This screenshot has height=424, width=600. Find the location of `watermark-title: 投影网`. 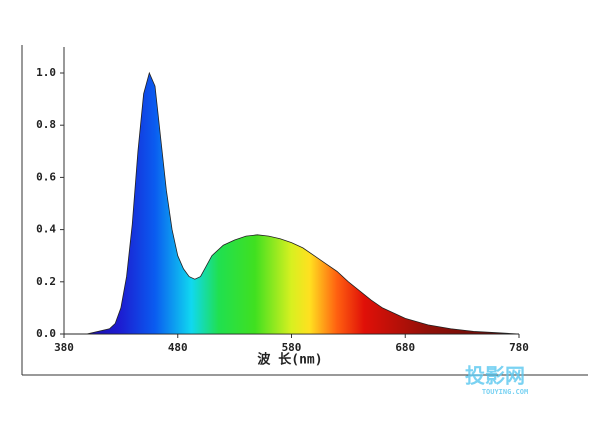

watermark-title: 投影网 is located at coordinates (495, 376).